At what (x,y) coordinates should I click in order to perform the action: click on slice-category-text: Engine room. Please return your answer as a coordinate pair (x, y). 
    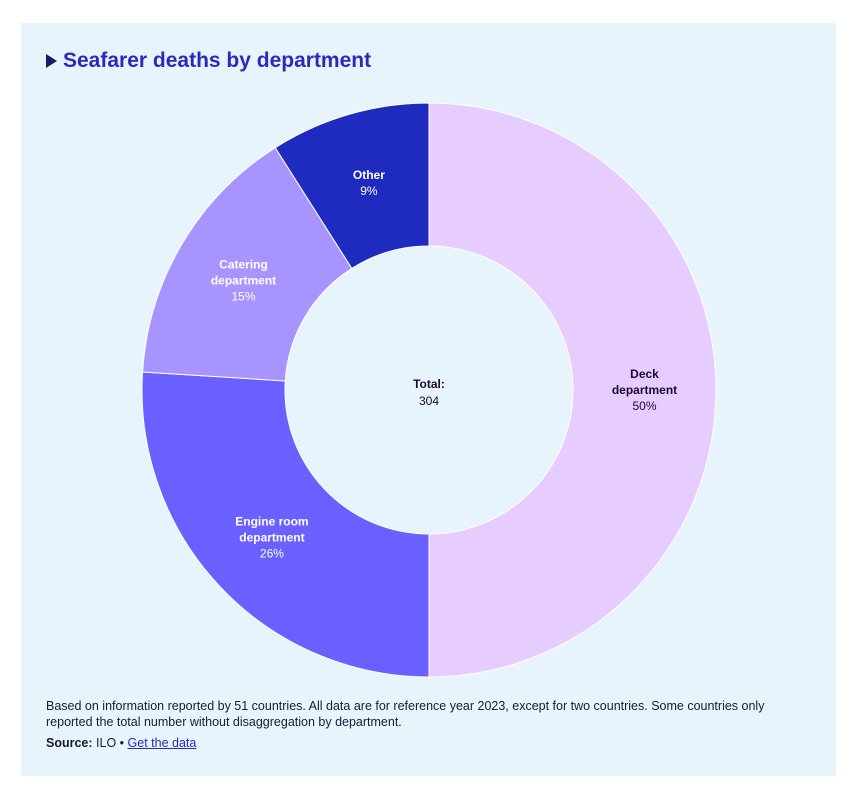
    Looking at the image, I should click on (271, 522).